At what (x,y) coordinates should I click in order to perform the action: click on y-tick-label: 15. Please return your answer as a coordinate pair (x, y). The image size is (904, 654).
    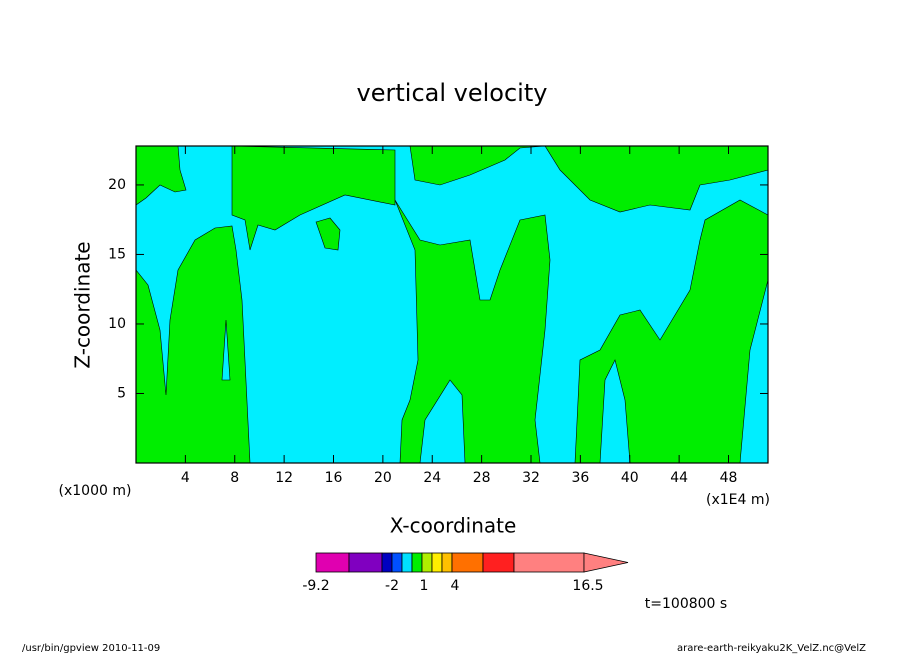
    Looking at the image, I should click on (117, 254).